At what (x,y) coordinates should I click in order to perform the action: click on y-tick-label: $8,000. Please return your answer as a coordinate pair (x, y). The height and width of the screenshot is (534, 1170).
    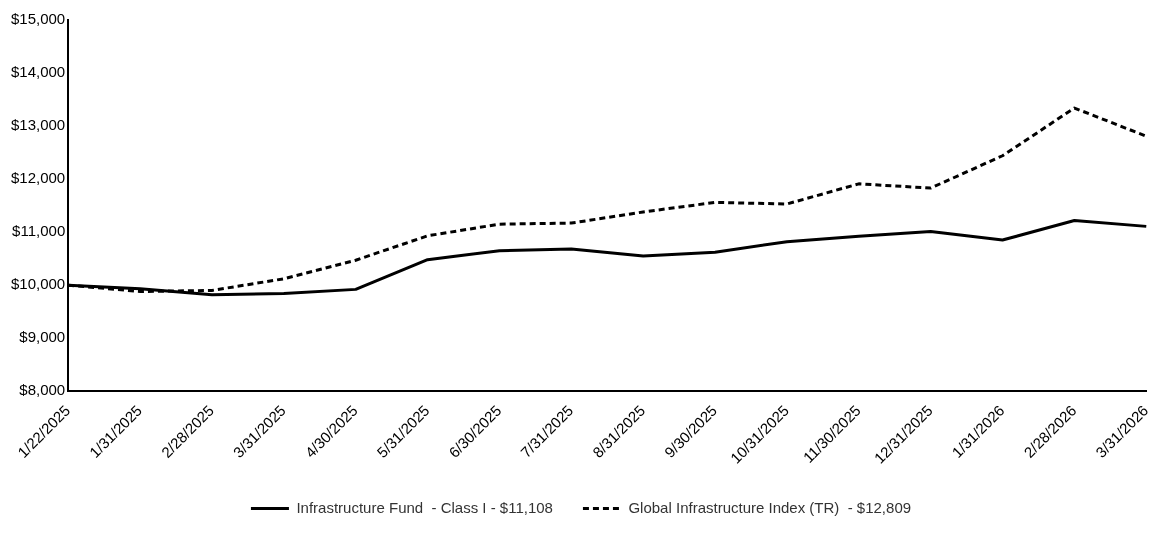
    Looking at the image, I should click on (42, 390).